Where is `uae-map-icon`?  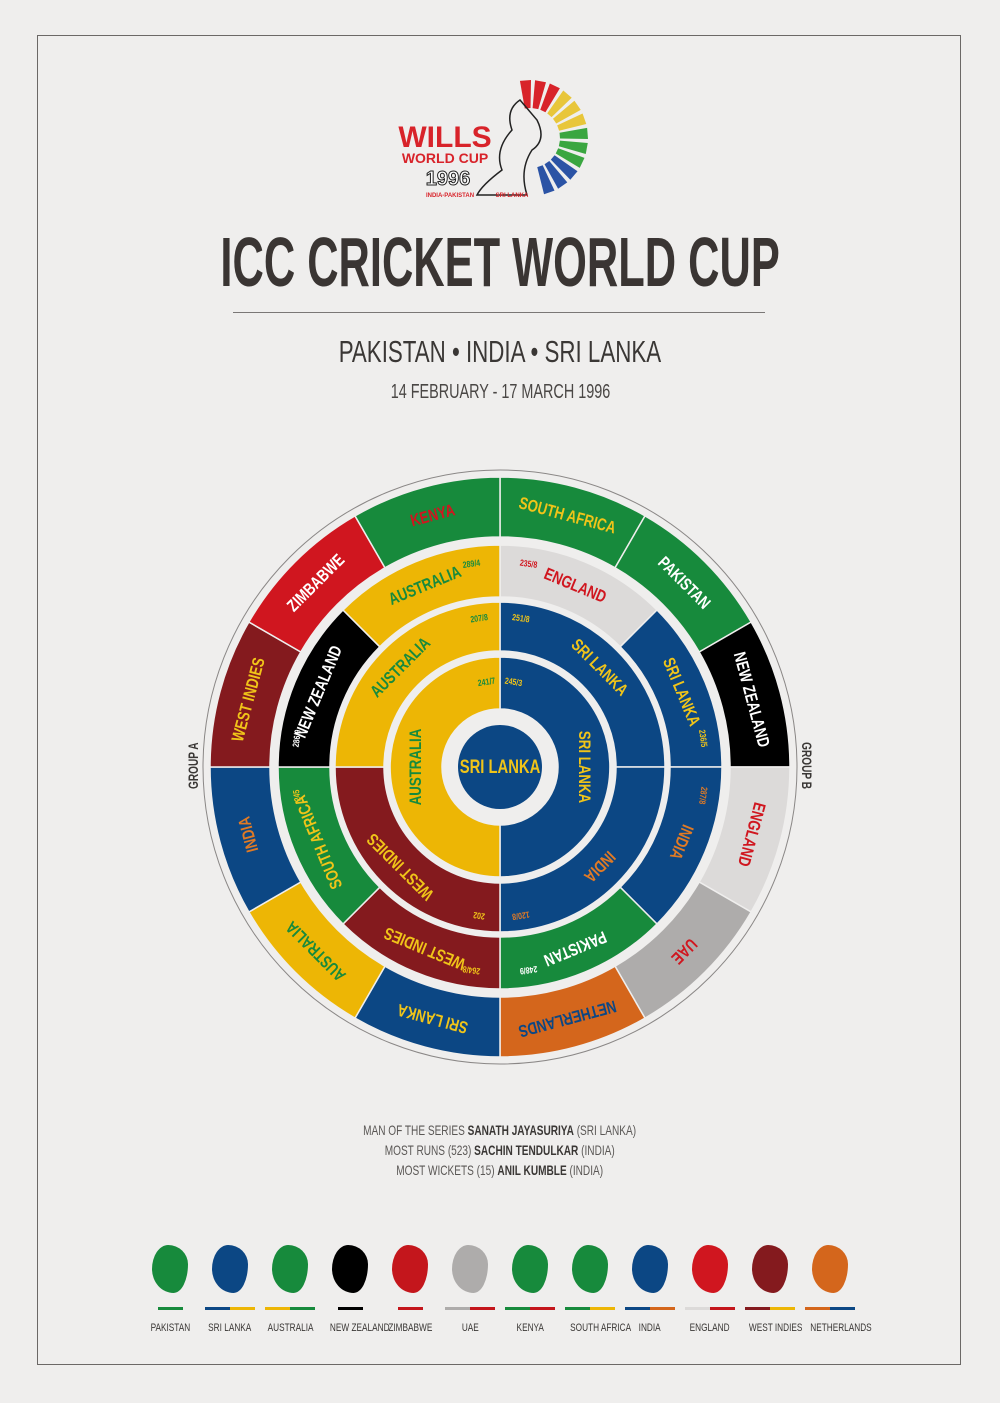 uae-map-icon is located at coordinates (470, 1269).